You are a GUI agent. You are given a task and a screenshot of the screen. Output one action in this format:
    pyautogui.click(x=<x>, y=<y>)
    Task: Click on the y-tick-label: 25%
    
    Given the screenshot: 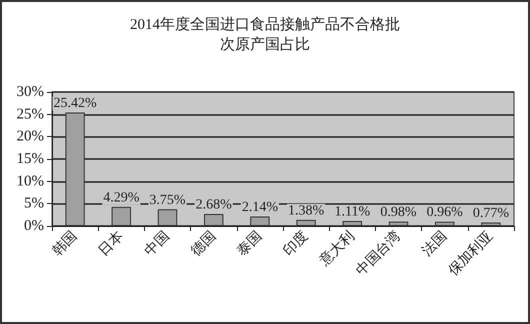 What is the action you would take?
    pyautogui.click(x=30, y=114)
    